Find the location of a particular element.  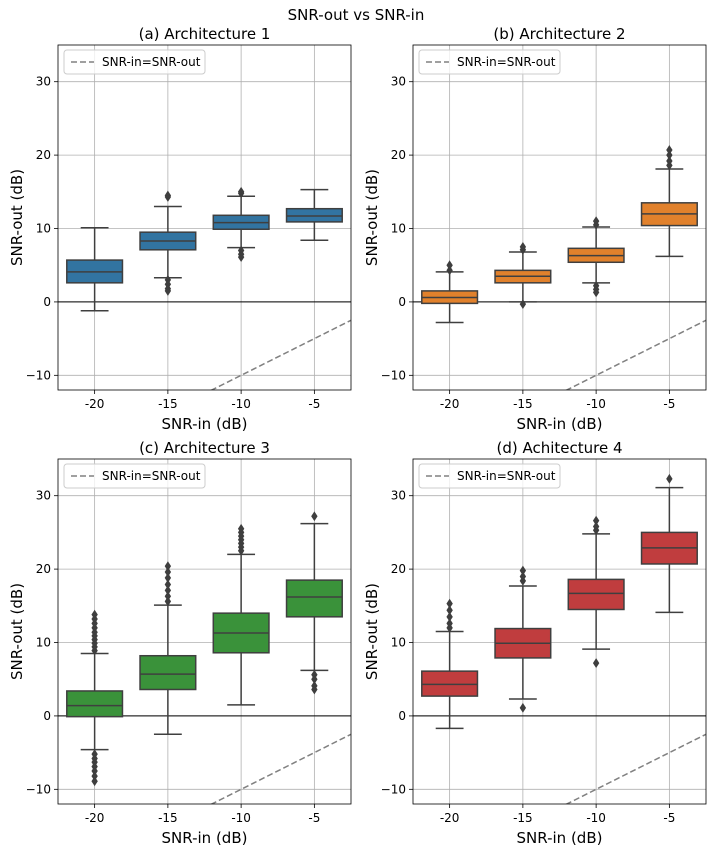

panel-title: (b) Architecture 2 is located at coordinates (559, 34).